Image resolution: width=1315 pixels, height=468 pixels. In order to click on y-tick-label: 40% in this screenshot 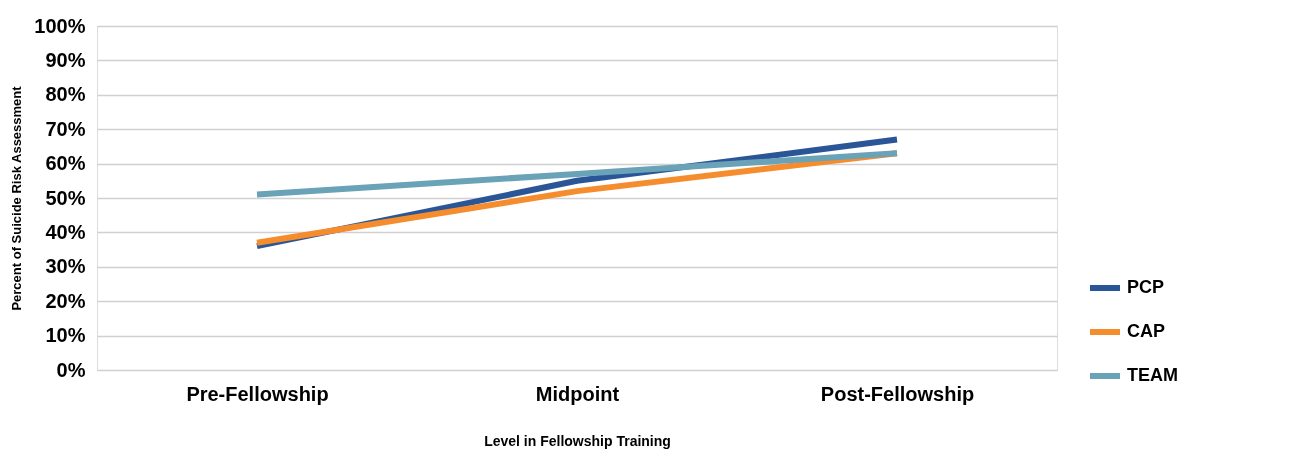, I will do `click(65, 231)`.